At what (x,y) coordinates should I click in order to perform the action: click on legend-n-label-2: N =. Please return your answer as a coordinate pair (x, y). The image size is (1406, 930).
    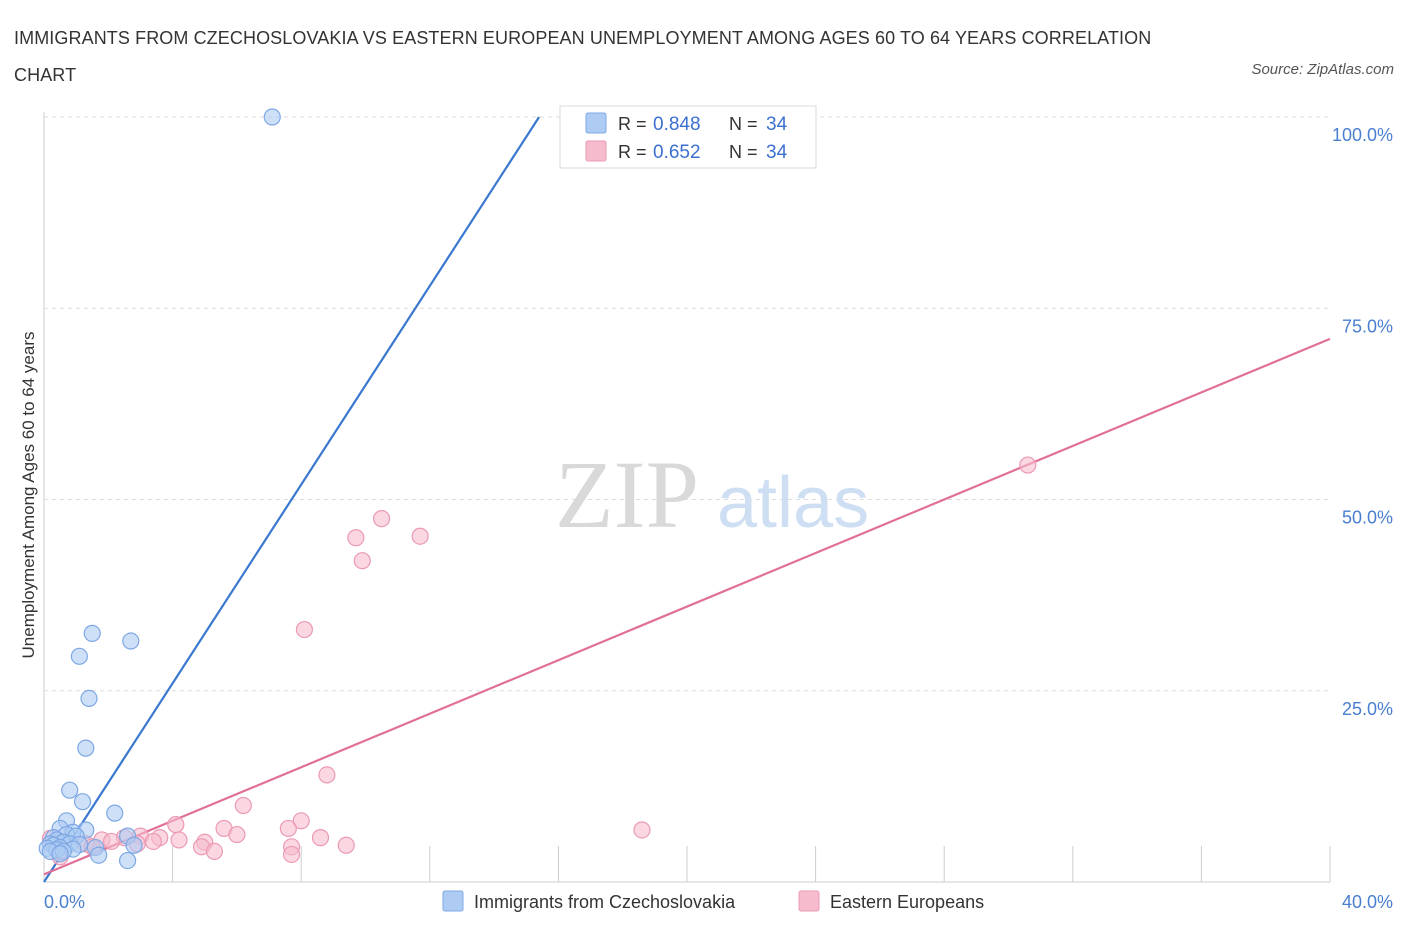
    Looking at the image, I should click on (743, 152).